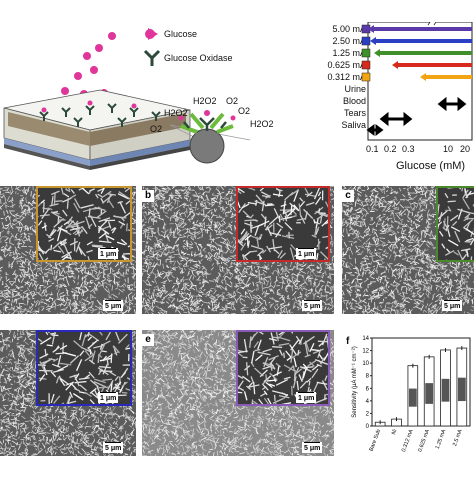 This screenshot has height=479, width=474. What do you see at coordinates (465, 149) in the screenshot?
I see `tick-label: 20` at bounding box center [465, 149].